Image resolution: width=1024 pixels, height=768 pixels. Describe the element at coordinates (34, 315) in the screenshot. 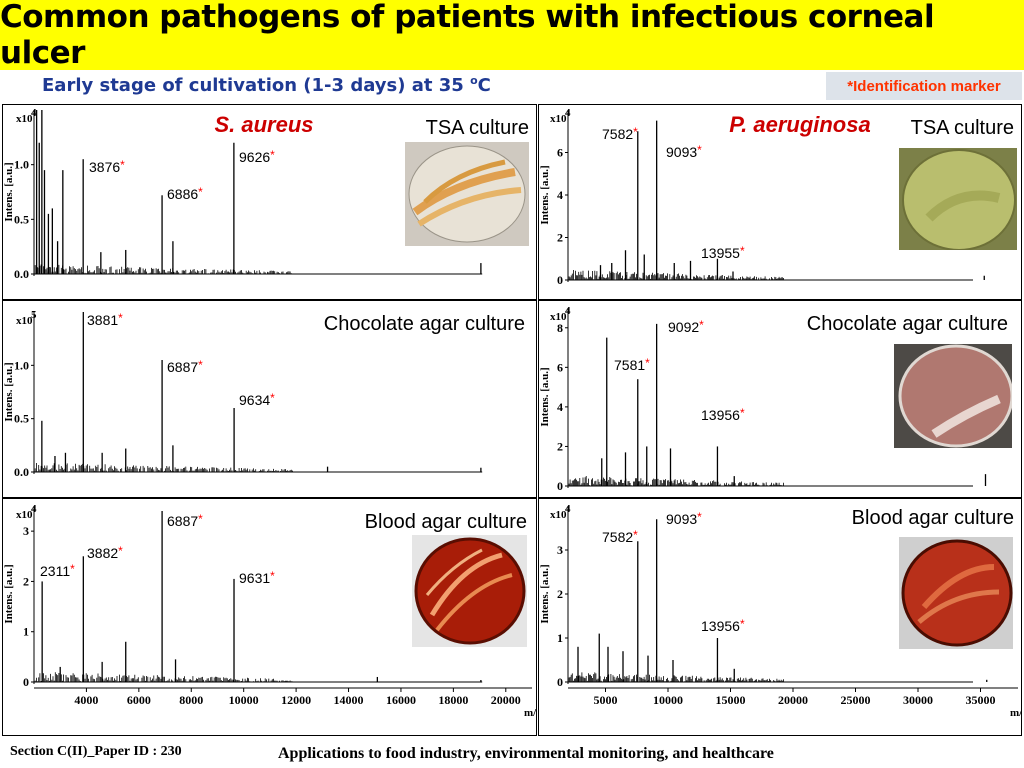

I see `y-axis-exponent-power: 5` at that location.